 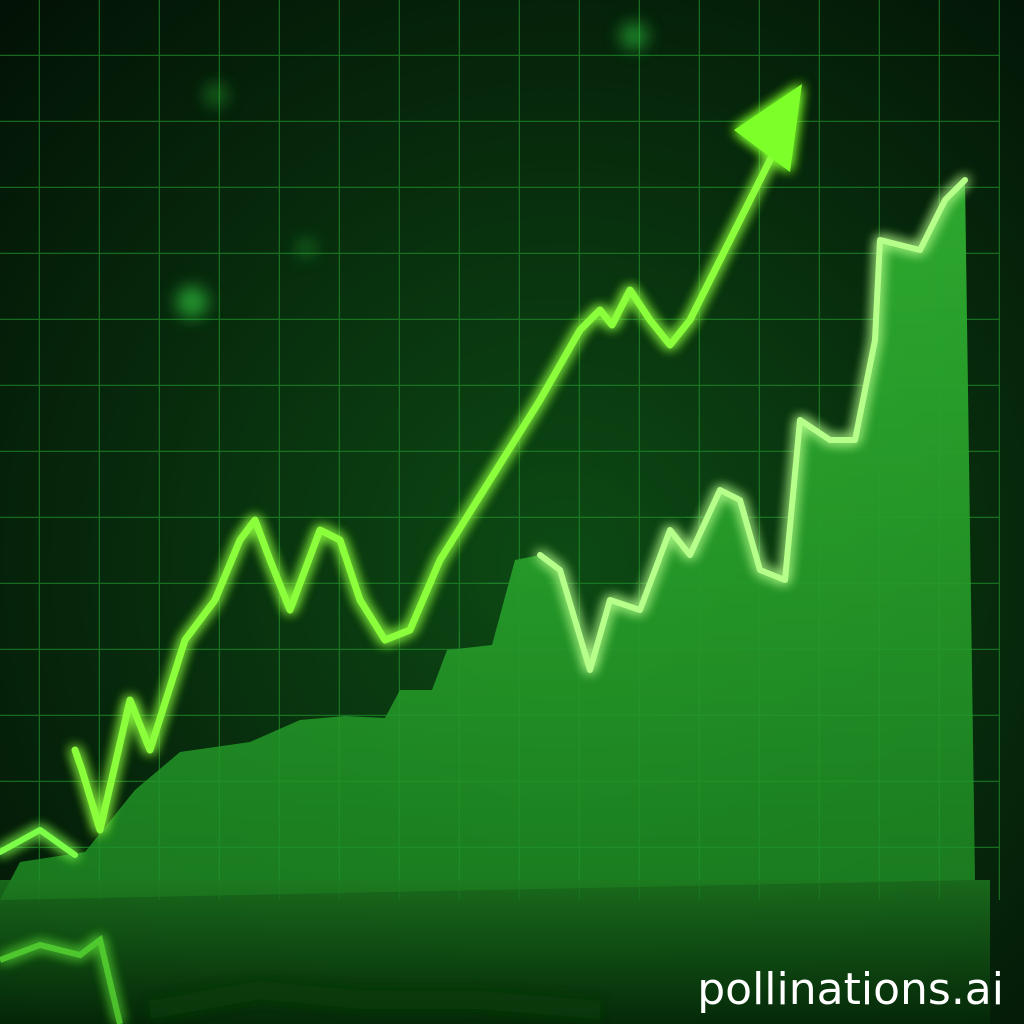 What do you see at coordinates (768, 128) in the screenshot?
I see `arrow-head` at bounding box center [768, 128].